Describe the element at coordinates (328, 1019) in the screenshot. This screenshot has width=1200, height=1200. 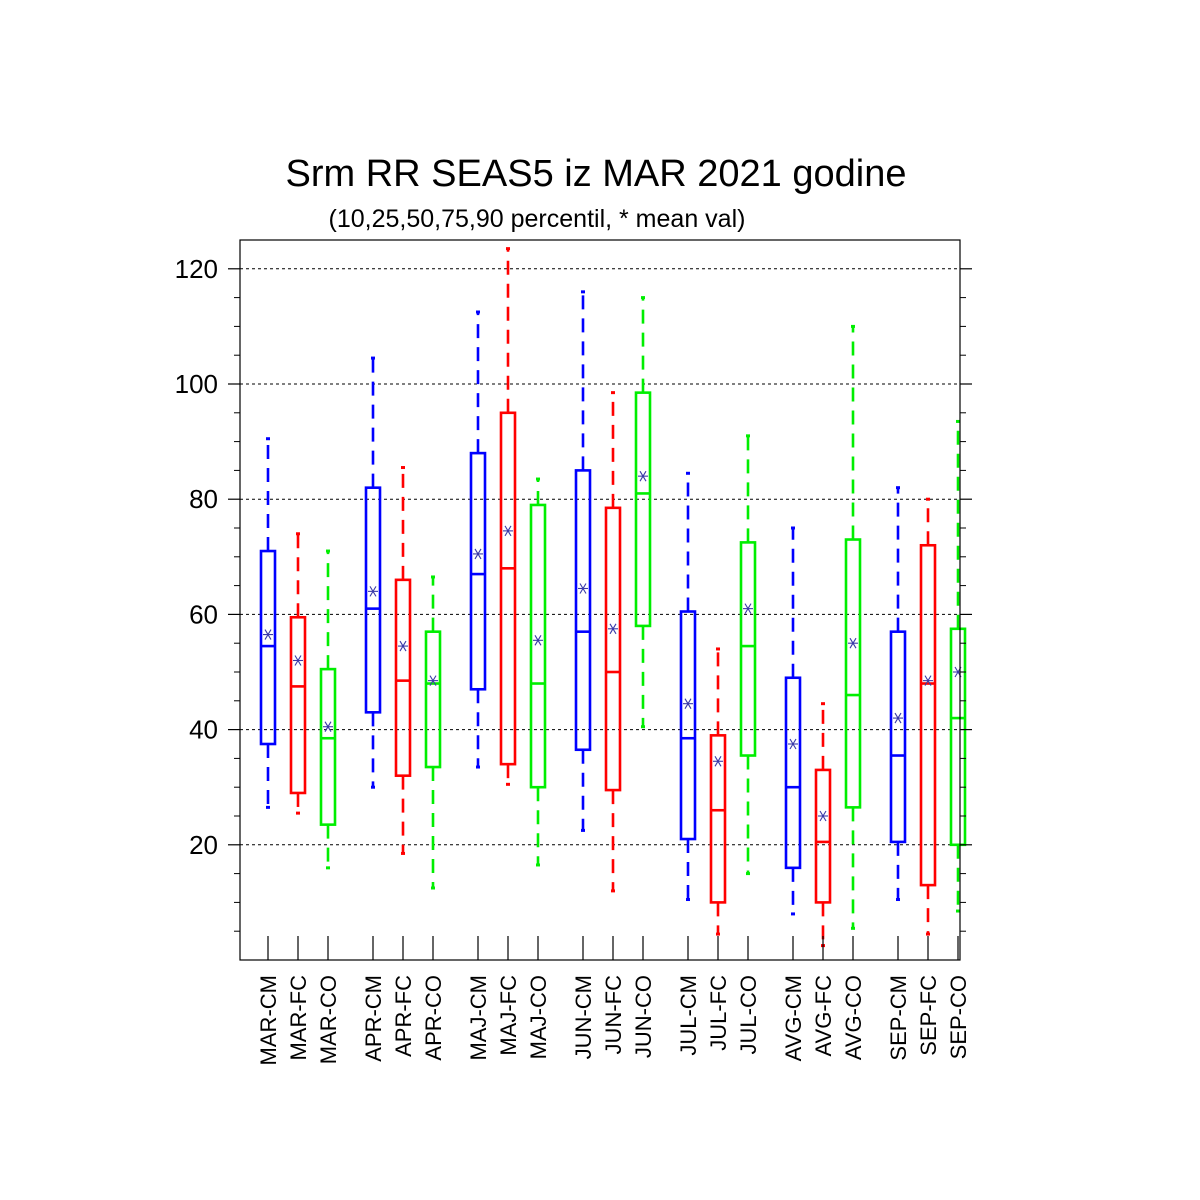
I see `xtick-label: MAR-CO` at that location.